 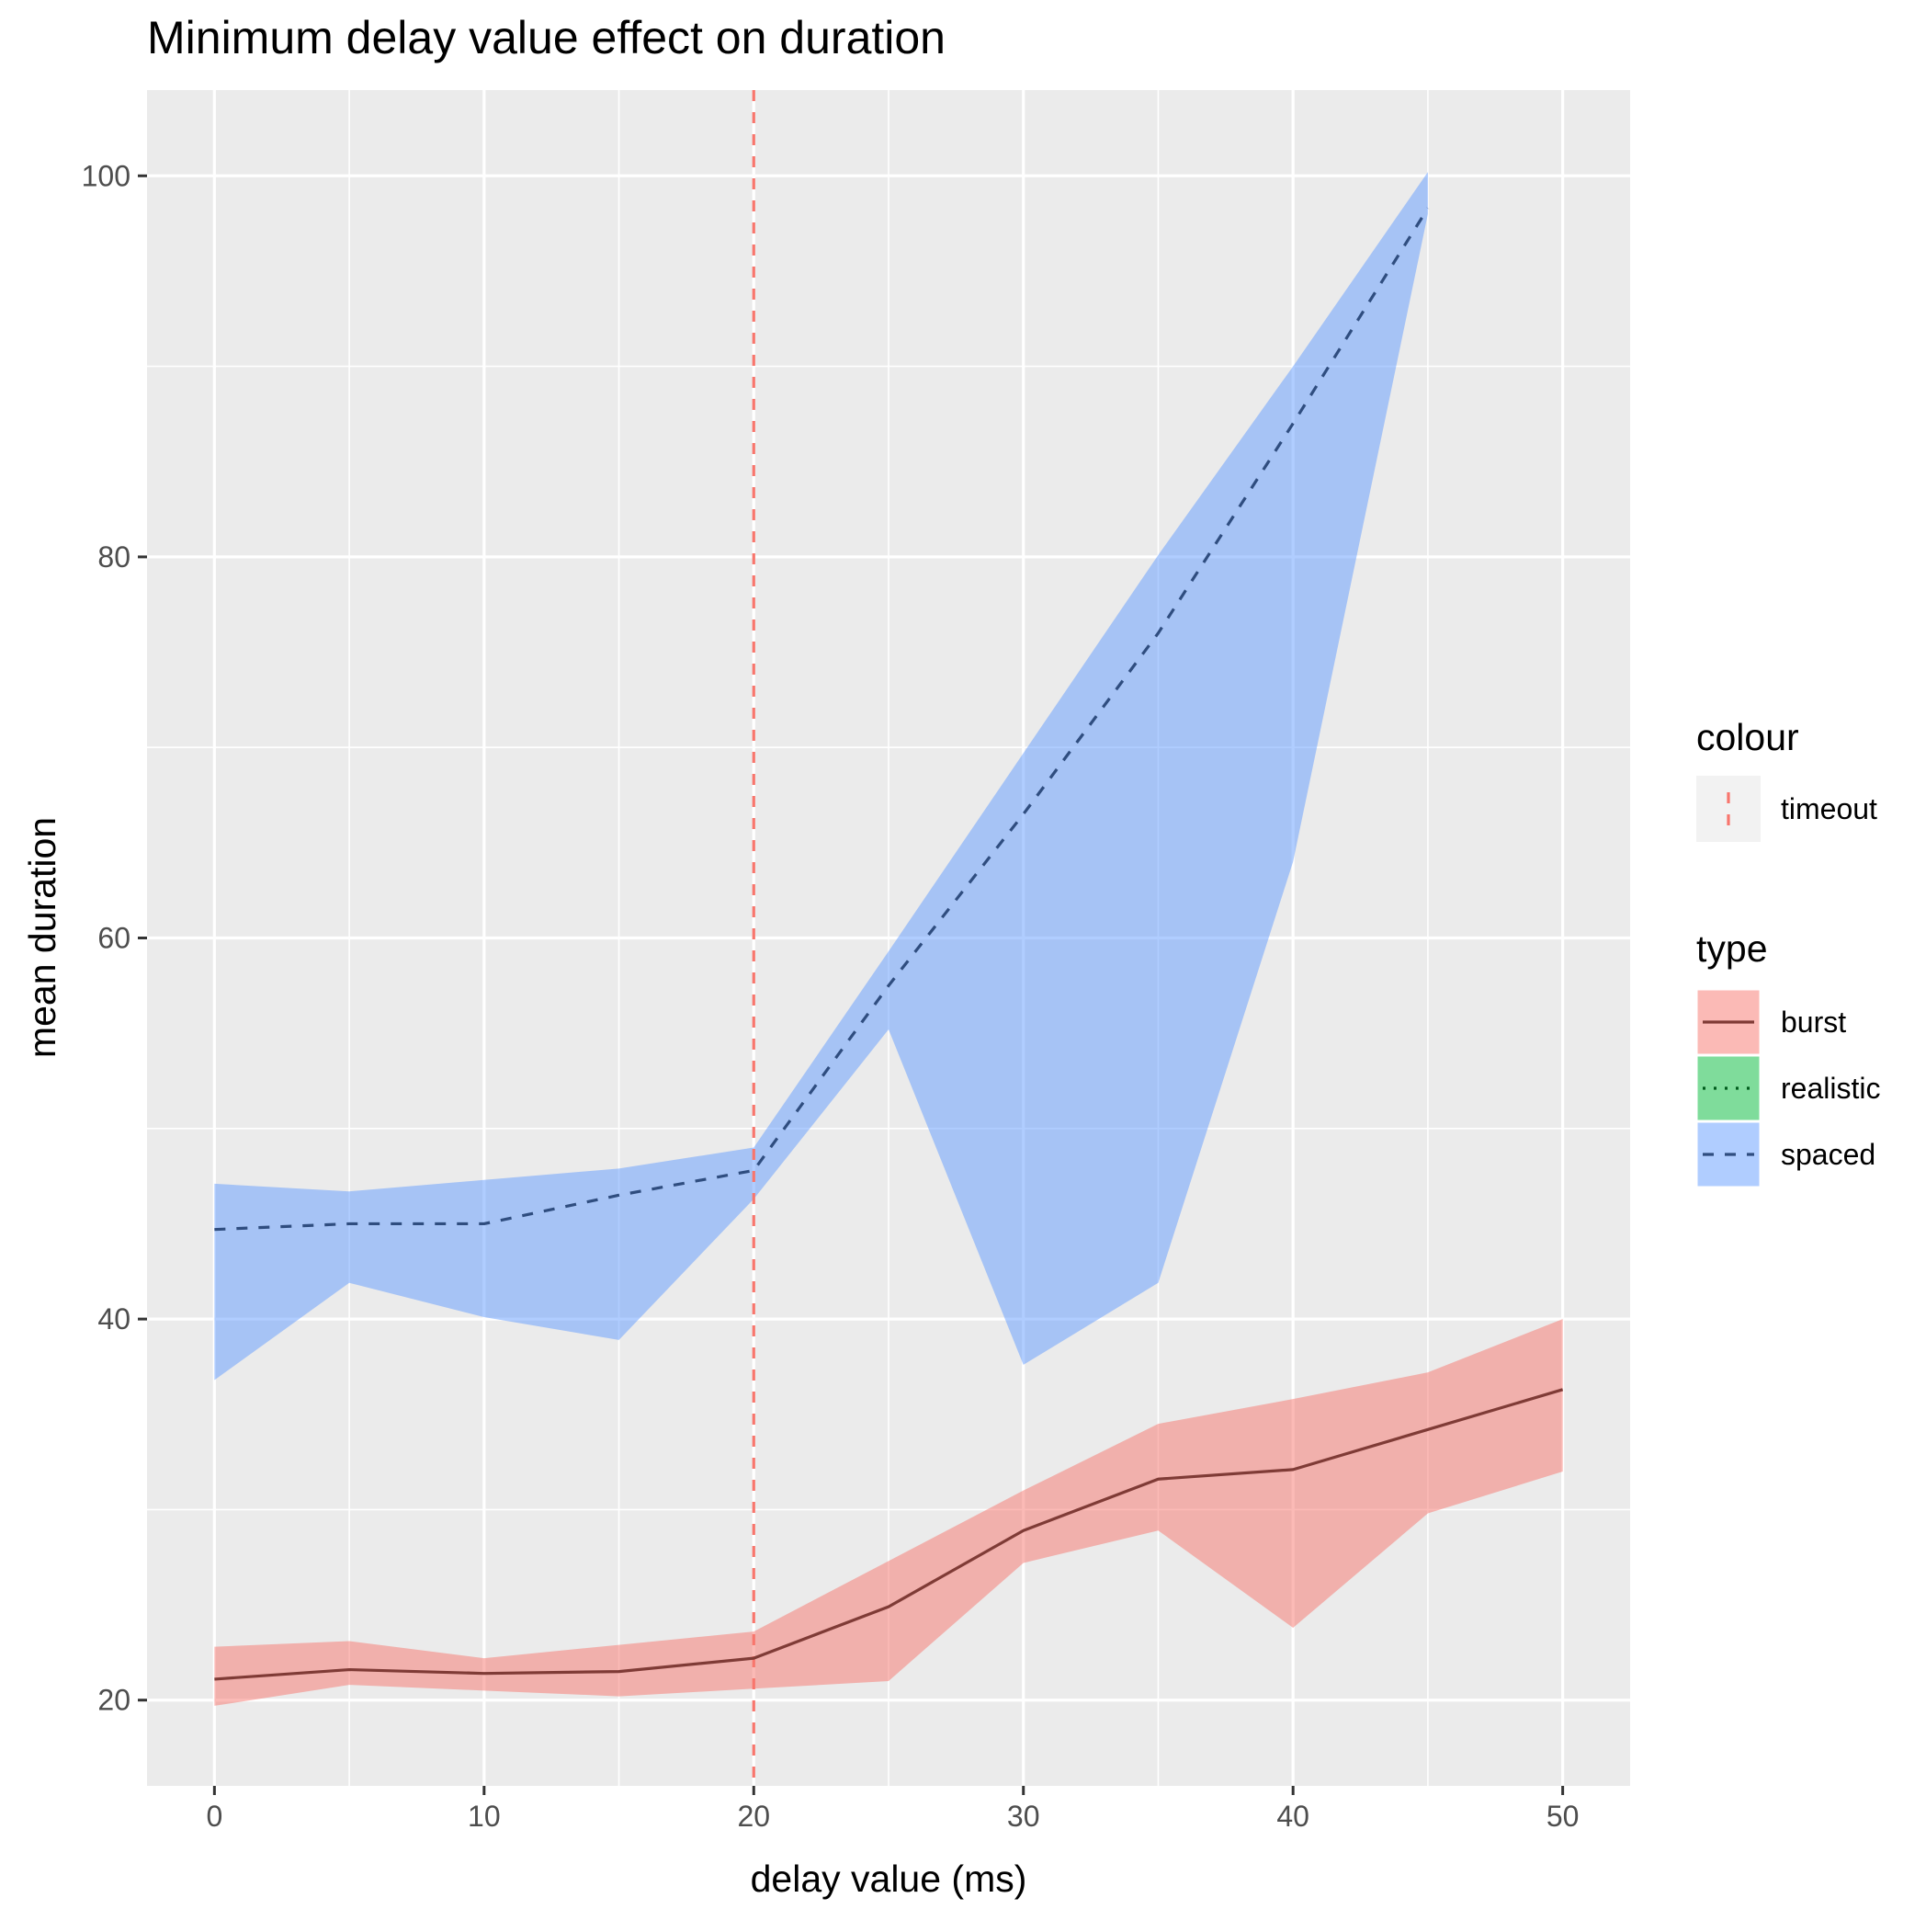 What do you see at coordinates (1292, 1817) in the screenshot?
I see `x-tick-label: 40` at bounding box center [1292, 1817].